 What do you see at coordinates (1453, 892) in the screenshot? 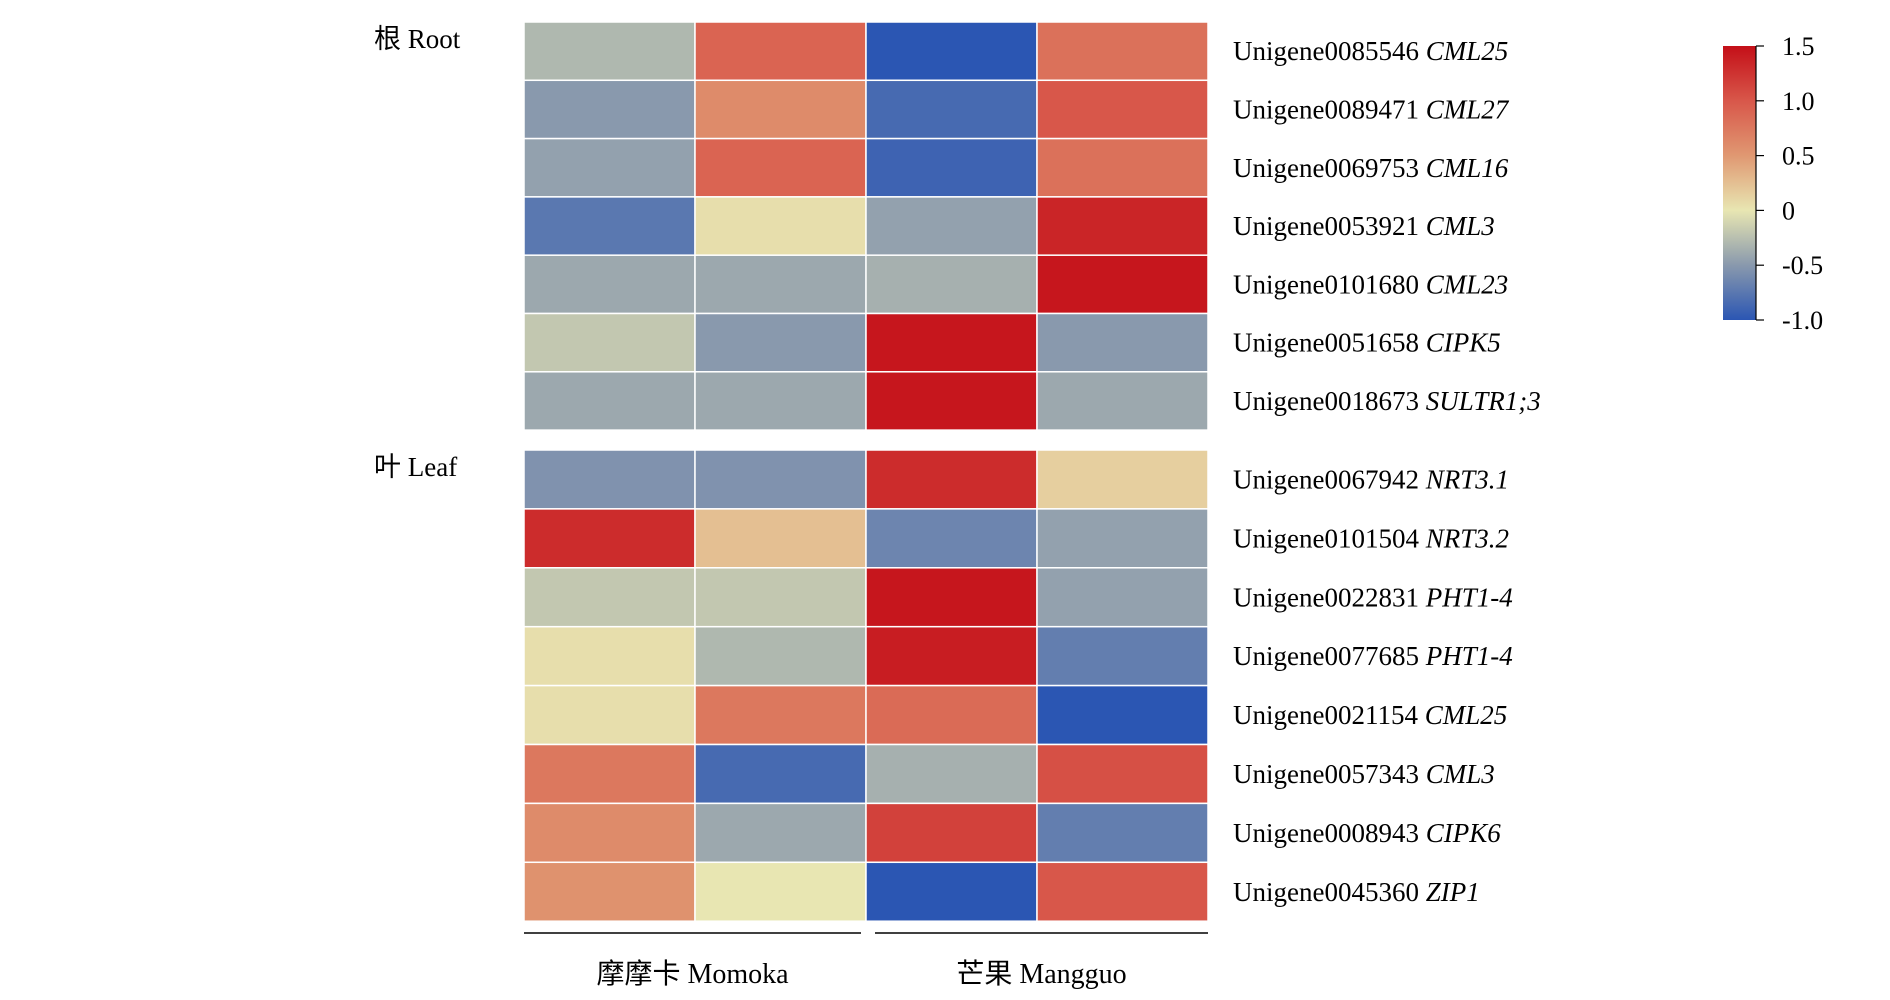
I see `row-label-gene: ZIP1` at bounding box center [1453, 892].